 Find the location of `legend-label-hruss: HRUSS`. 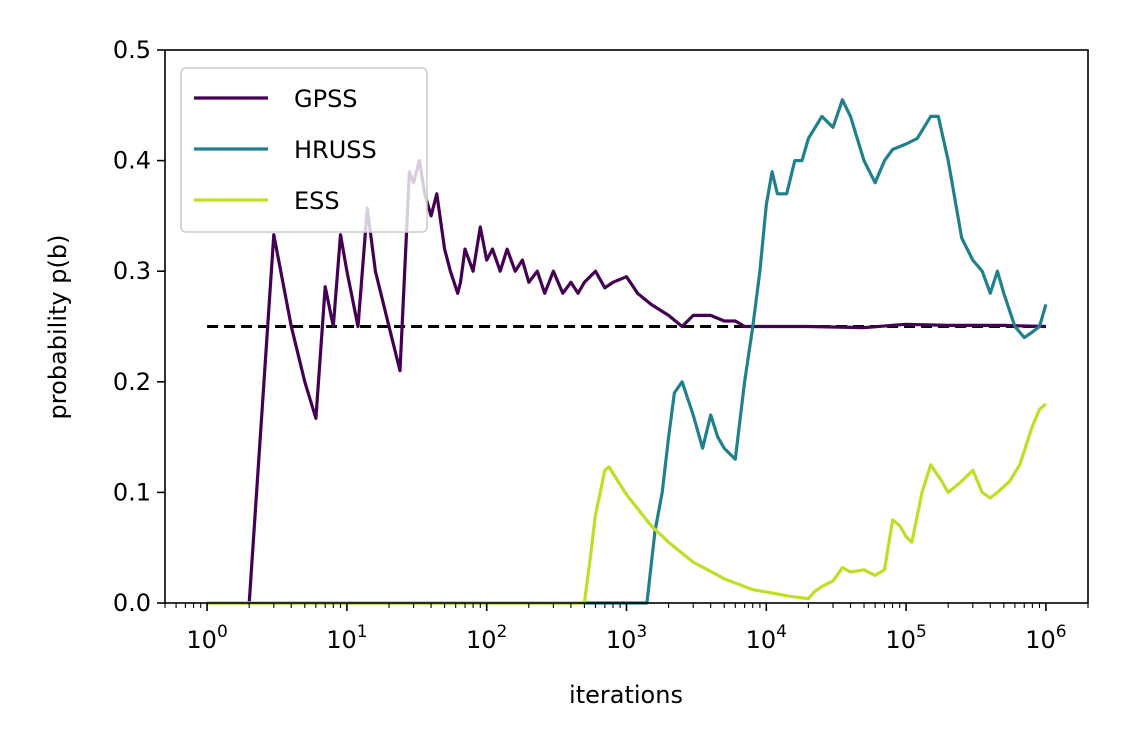

legend-label-hruss: HRUSS is located at coordinates (335, 150).